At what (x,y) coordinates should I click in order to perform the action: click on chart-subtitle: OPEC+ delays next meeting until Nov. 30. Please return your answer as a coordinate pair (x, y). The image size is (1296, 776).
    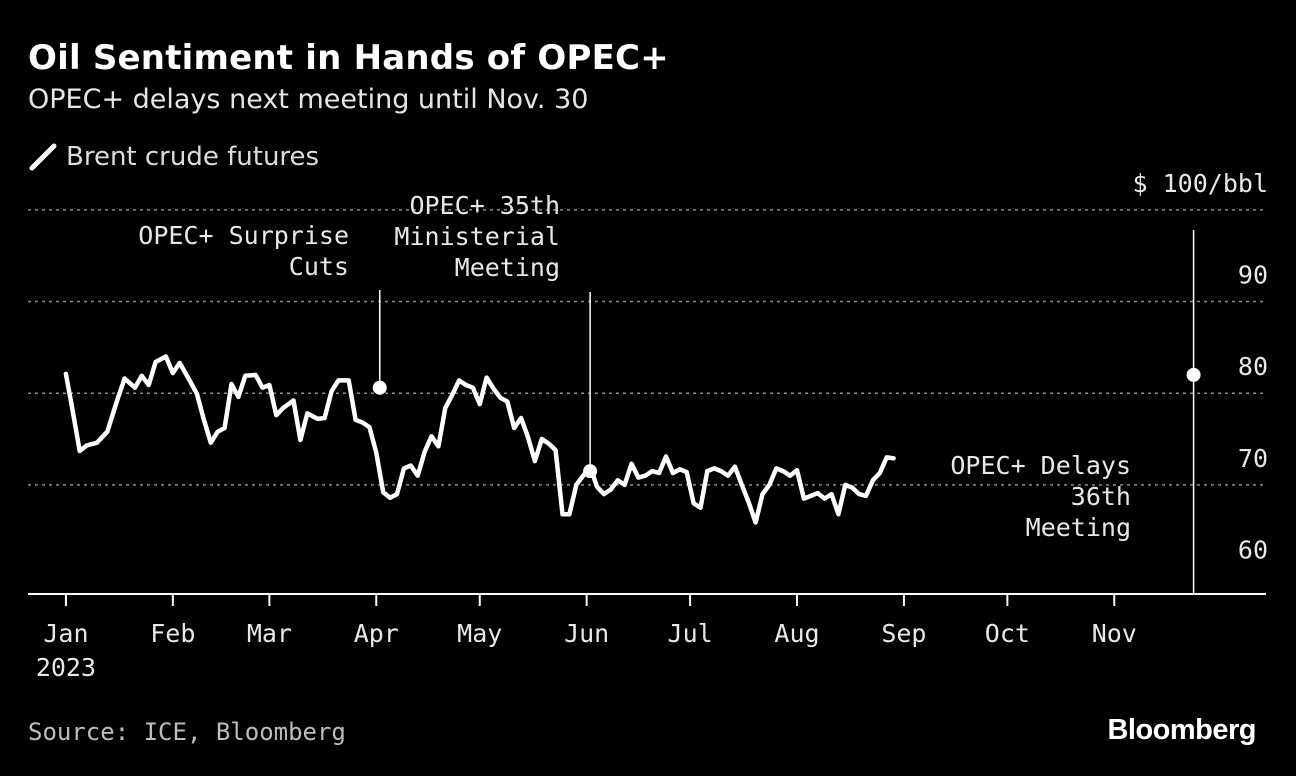
    Looking at the image, I should click on (308, 99).